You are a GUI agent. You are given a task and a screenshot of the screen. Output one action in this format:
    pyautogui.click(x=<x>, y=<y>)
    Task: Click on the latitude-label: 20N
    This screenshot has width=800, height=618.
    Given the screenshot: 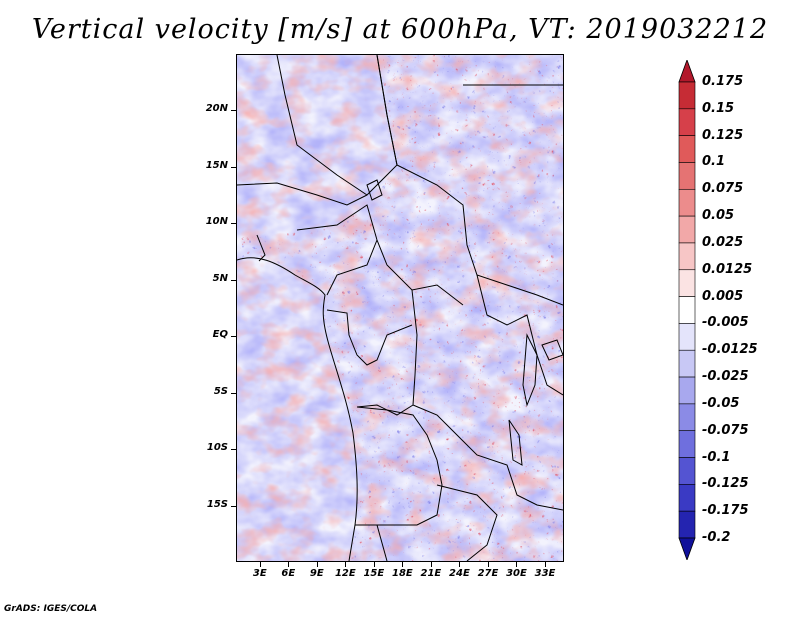 What is the action you would take?
    pyautogui.click(x=216, y=109)
    